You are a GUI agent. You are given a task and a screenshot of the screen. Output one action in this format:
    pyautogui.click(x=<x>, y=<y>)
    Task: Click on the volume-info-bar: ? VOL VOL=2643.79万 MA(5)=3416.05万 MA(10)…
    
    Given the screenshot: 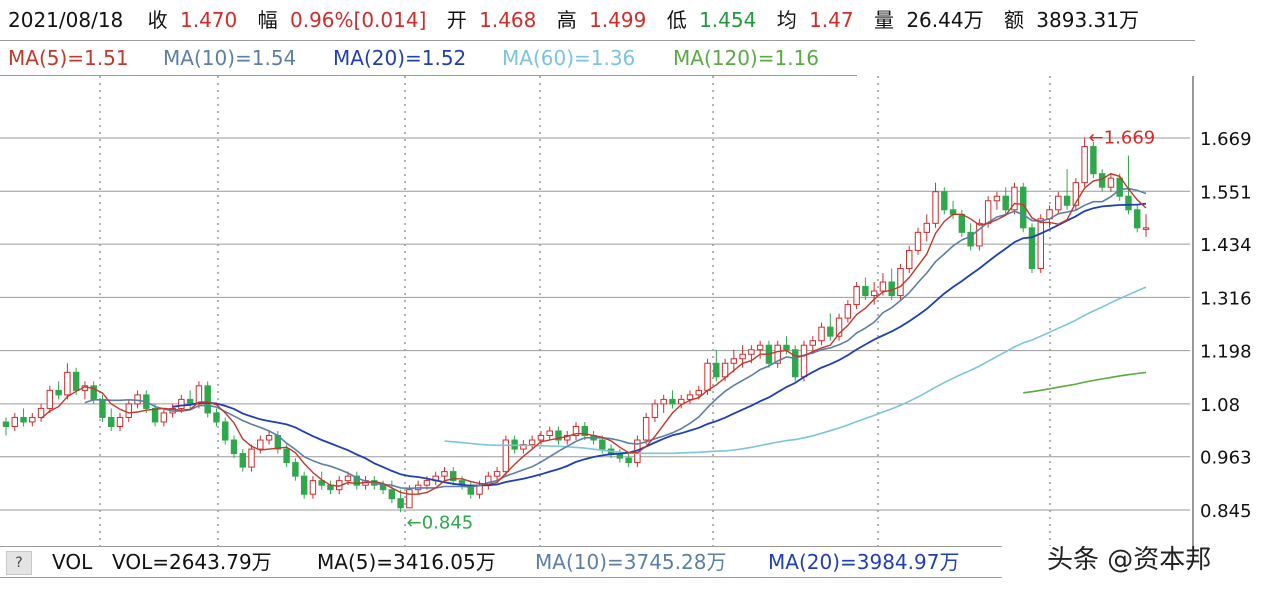 What is the action you would take?
    pyautogui.click(x=501, y=562)
    